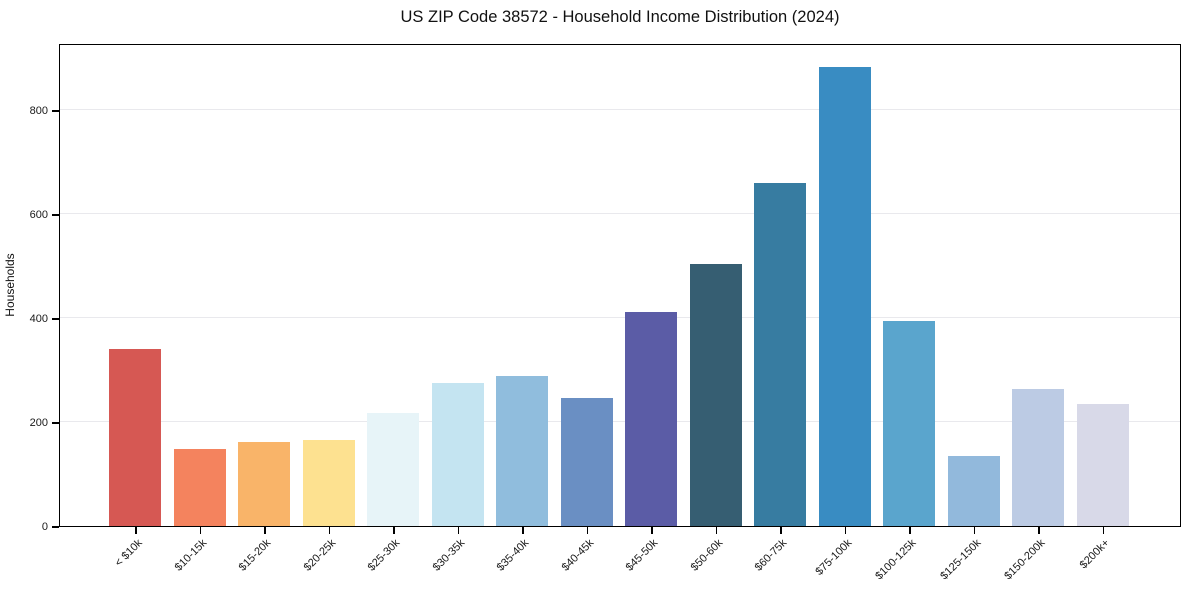 The height and width of the screenshot is (590, 1189). What do you see at coordinates (960, 560) in the screenshot?
I see `x-tick-label-13: $125-150k` at bounding box center [960, 560].